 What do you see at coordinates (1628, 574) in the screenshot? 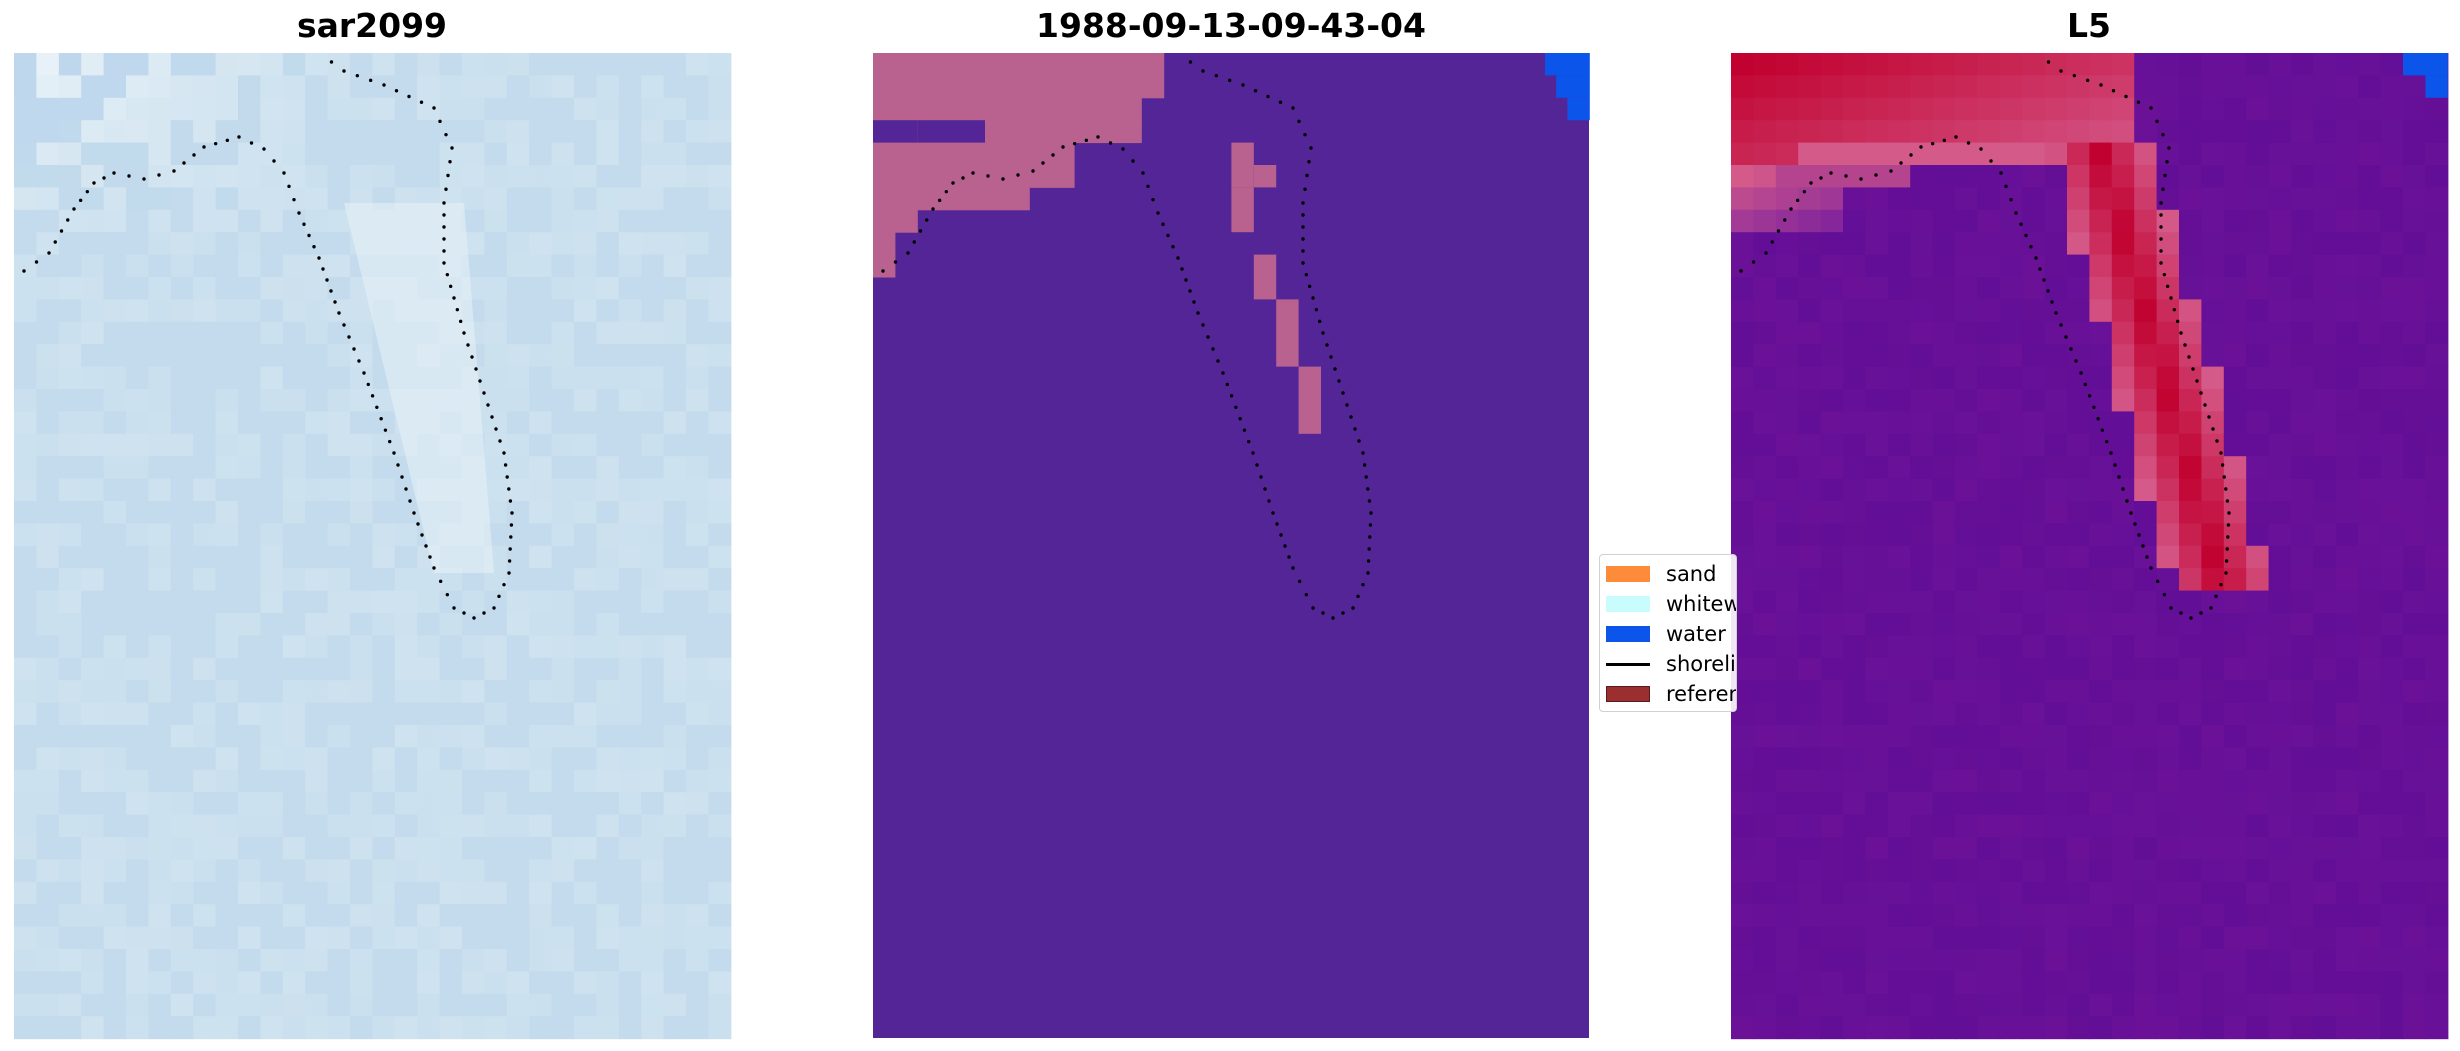
I see `legend-swatch-sand` at bounding box center [1628, 574].